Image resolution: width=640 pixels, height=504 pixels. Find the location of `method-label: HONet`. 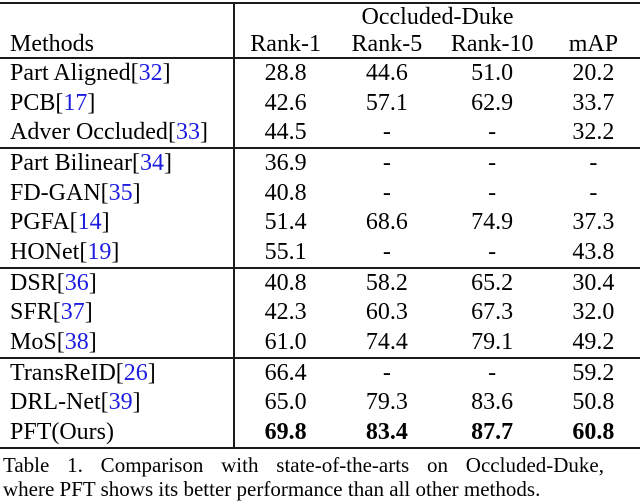

method-label: HONet is located at coordinates (45, 251).